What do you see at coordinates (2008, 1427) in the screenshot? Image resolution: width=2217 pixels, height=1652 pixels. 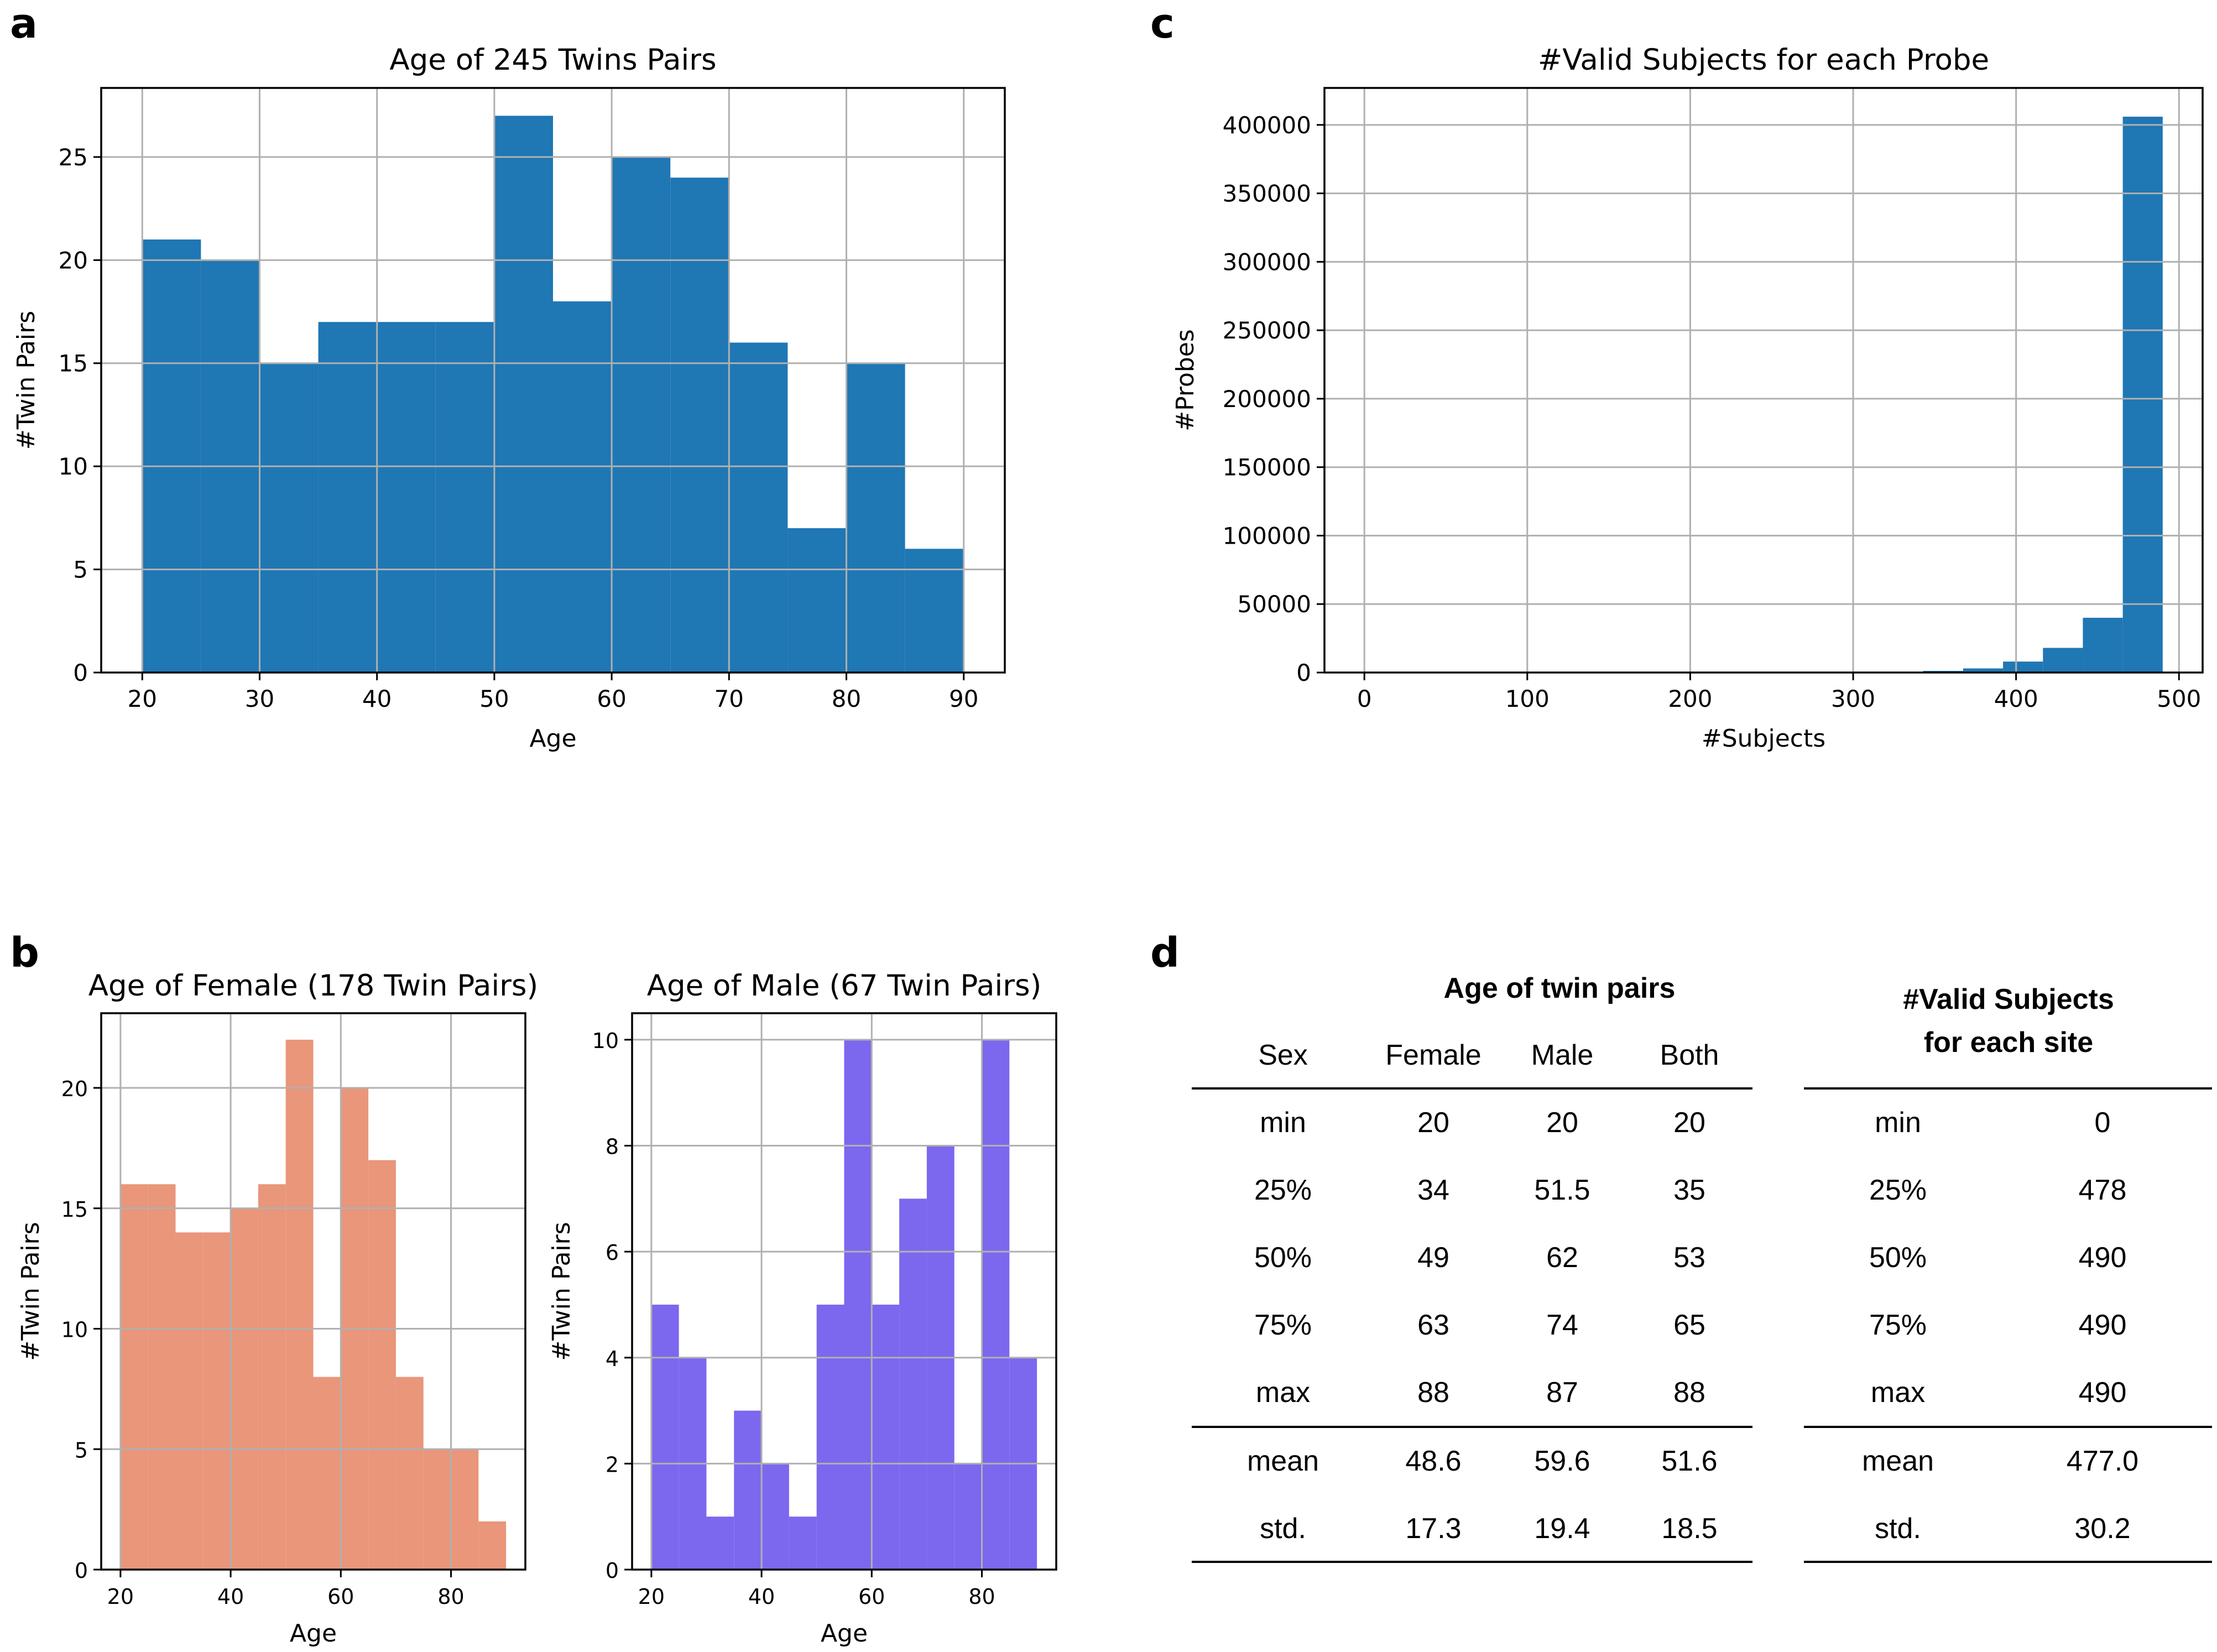 I see `table-rule-right-mid` at bounding box center [2008, 1427].